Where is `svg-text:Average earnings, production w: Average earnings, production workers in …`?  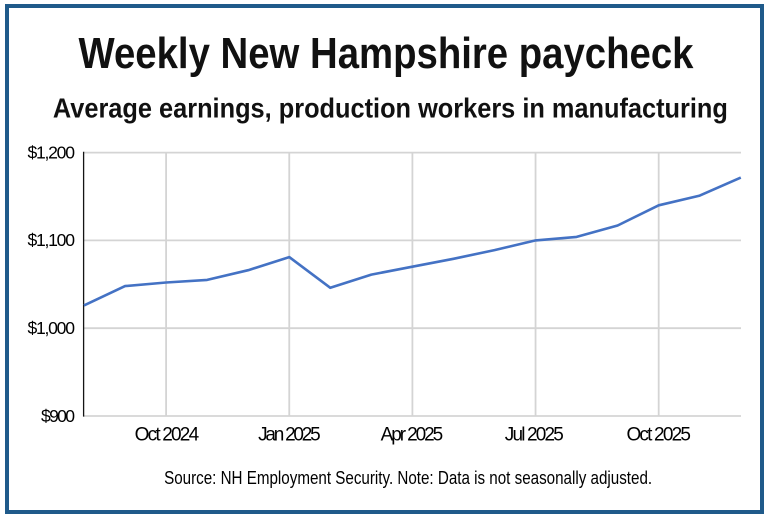 svg-text:Average earnings, production w: Average earnings, production workers in … is located at coordinates (390, 108).